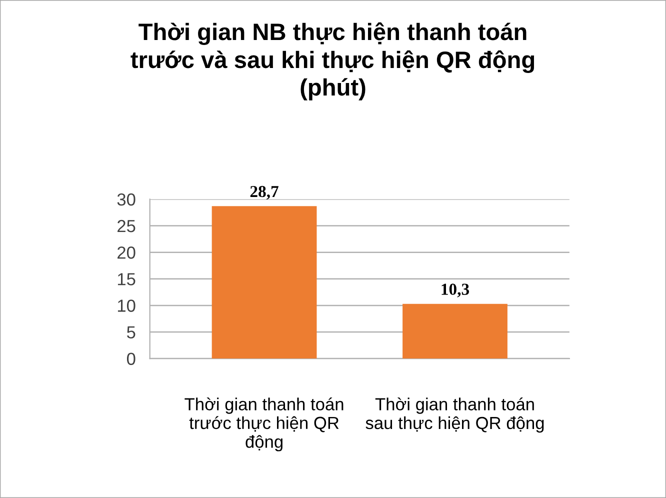 The height and width of the screenshot is (498, 666). Describe the element at coordinates (127, 306) in the screenshot. I see `y-tick-label: 10` at that location.